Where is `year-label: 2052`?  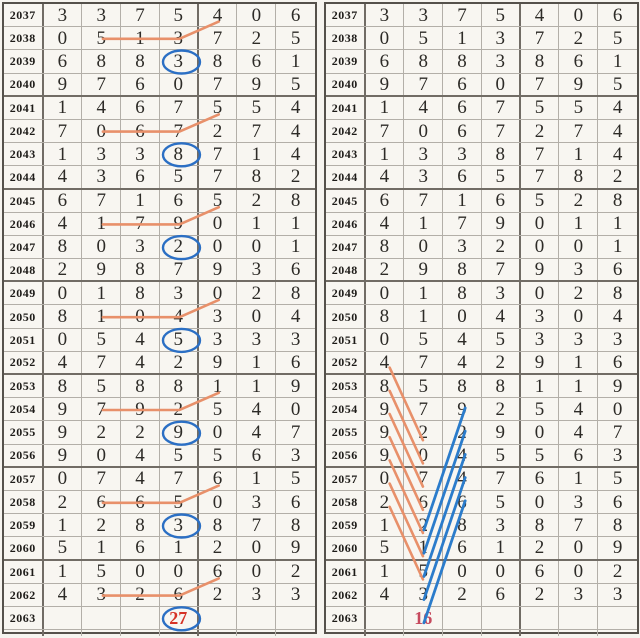
year-label: 2052 is located at coordinates (346, 362).